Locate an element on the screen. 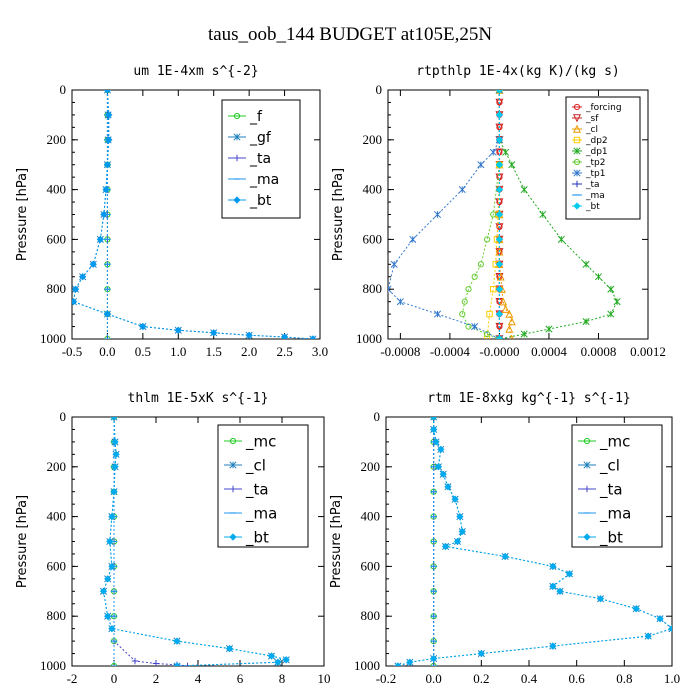 The height and width of the screenshot is (700, 700). x-tick-label: 4 is located at coordinates (198, 678).